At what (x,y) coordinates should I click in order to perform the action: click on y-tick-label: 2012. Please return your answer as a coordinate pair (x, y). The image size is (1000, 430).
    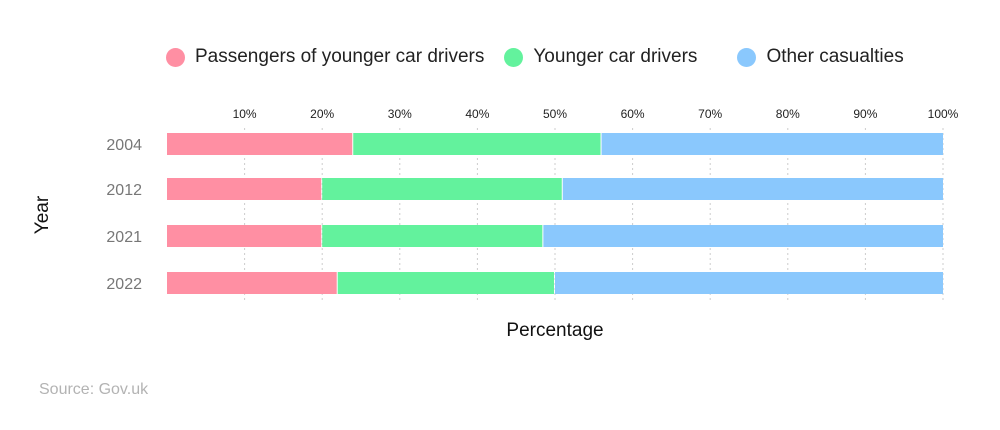
    Looking at the image, I should click on (124, 190).